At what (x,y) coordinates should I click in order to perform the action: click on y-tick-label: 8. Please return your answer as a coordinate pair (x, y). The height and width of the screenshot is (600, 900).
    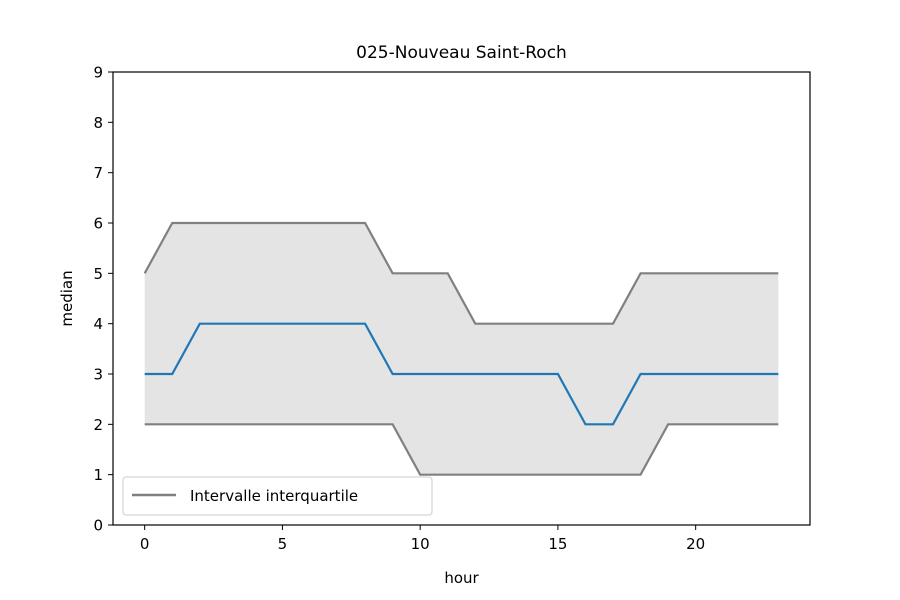
    Looking at the image, I should click on (98, 123).